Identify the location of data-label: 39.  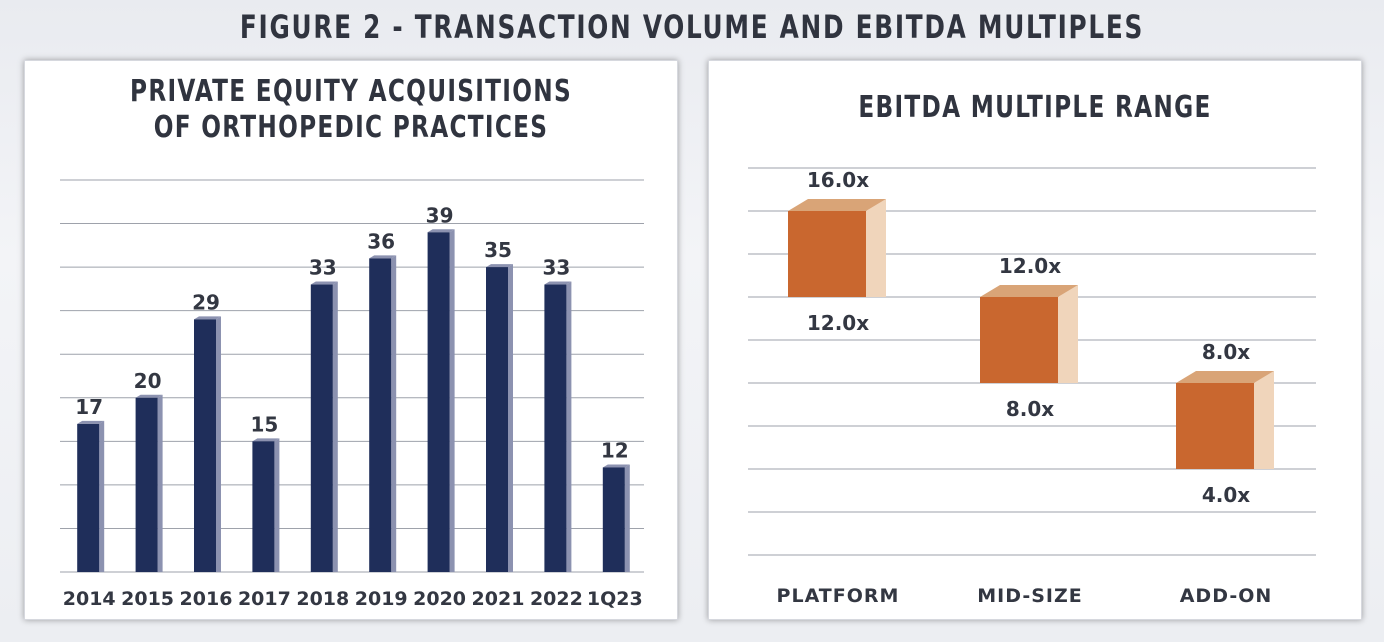
(440, 215).